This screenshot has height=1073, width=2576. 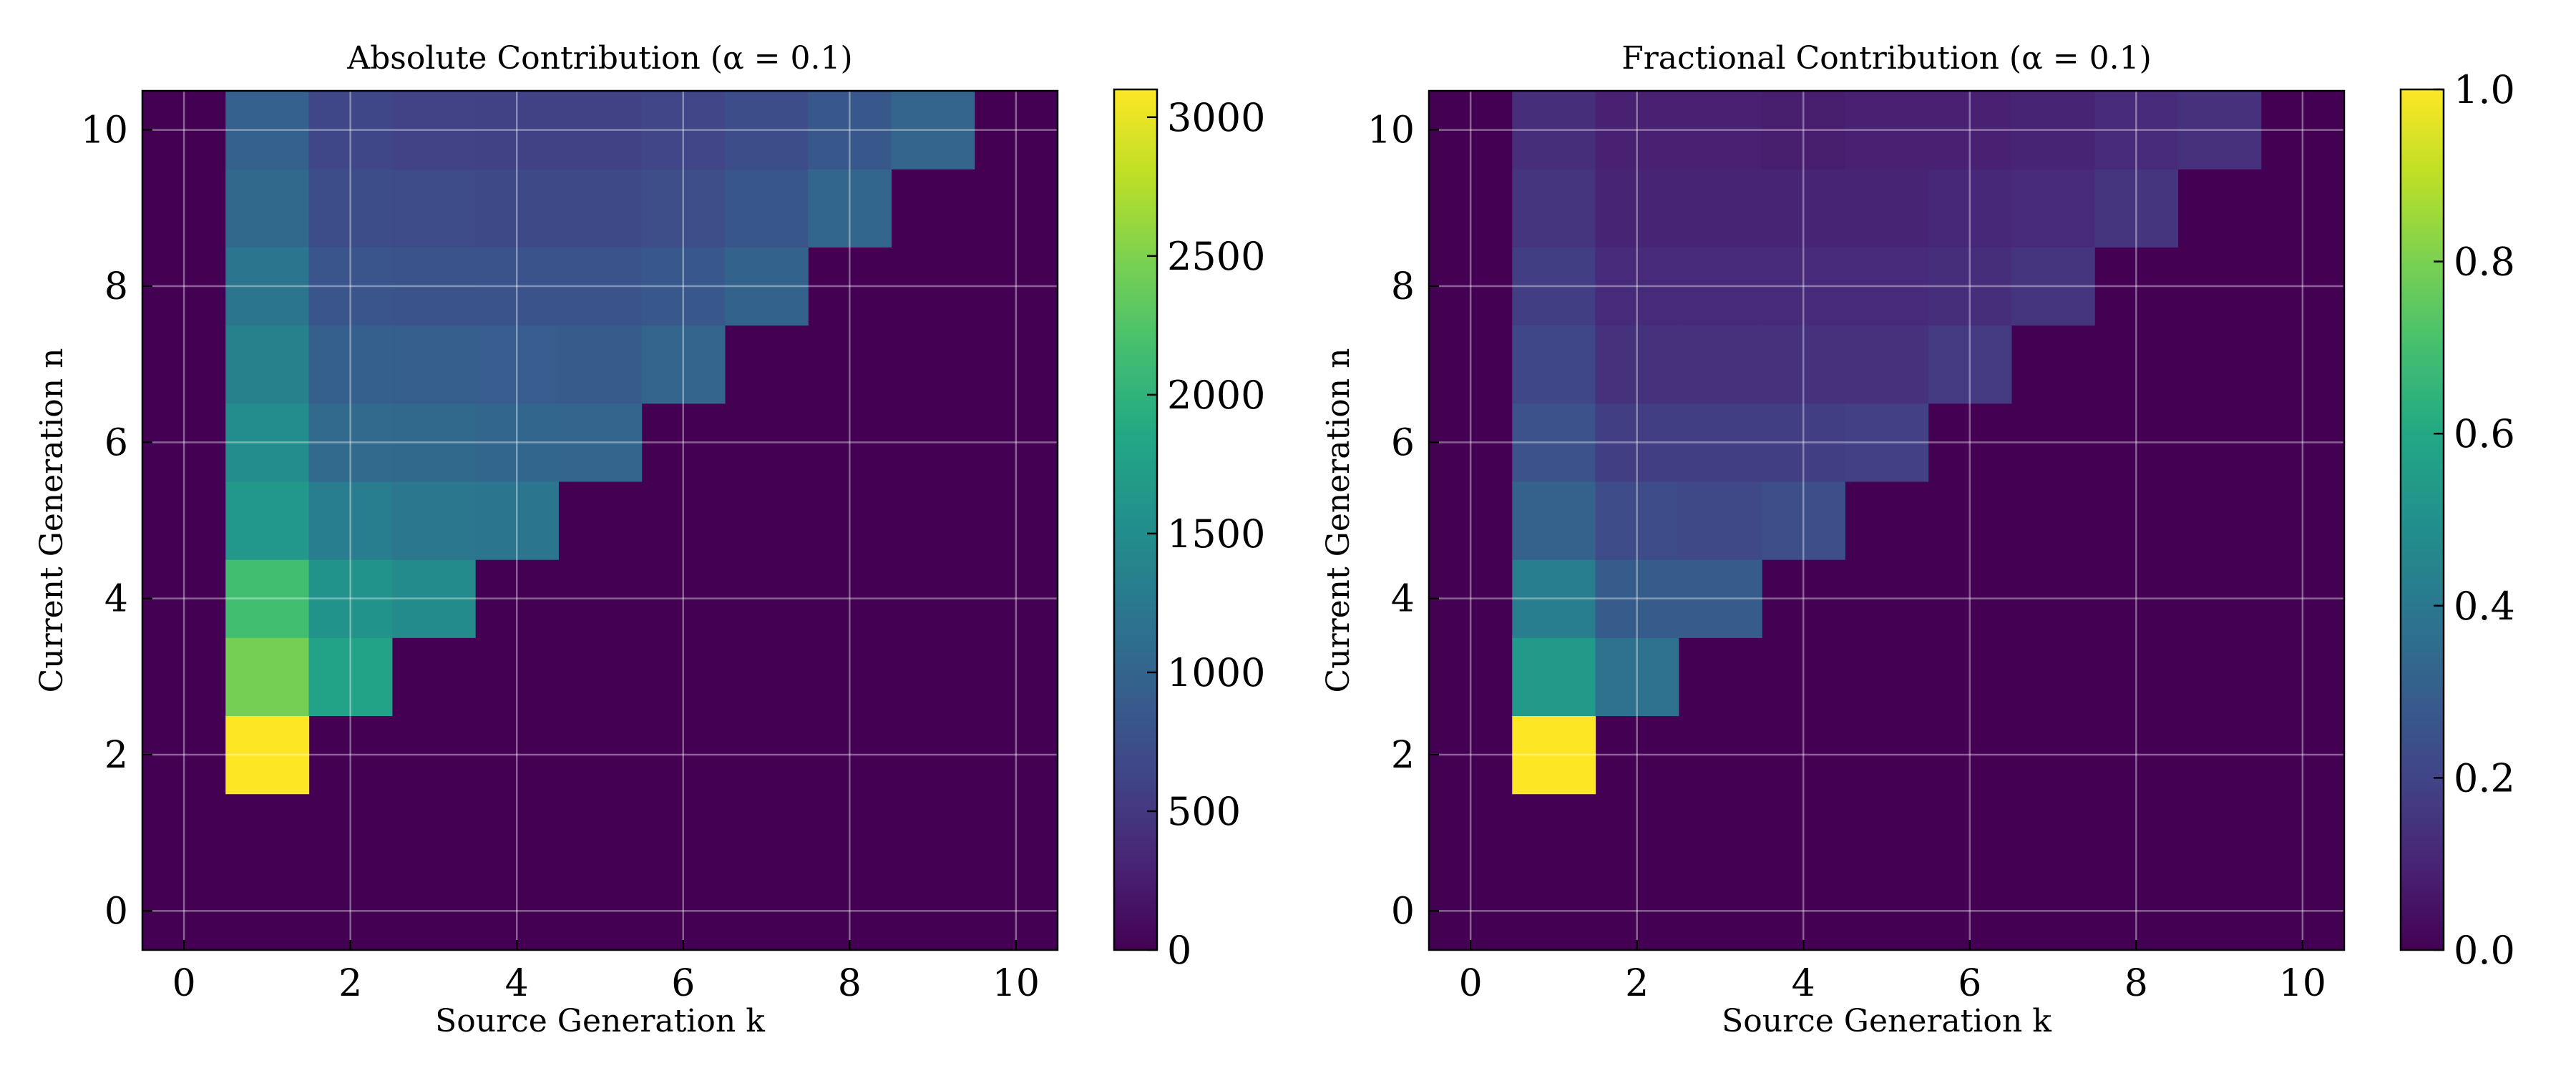 What do you see at coordinates (2484, 777) in the screenshot?
I see `colorbar-tick-label: 0.2` at bounding box center [2484, 777].